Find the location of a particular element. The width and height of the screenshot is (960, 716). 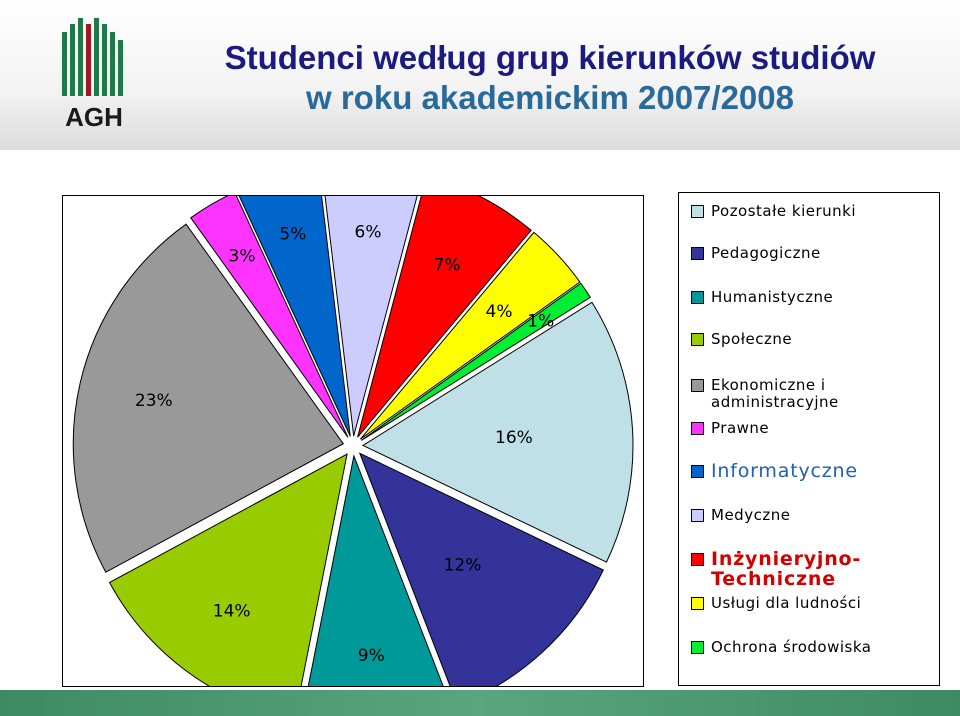

slice-label: 5% is located at coordinates (292, 235).